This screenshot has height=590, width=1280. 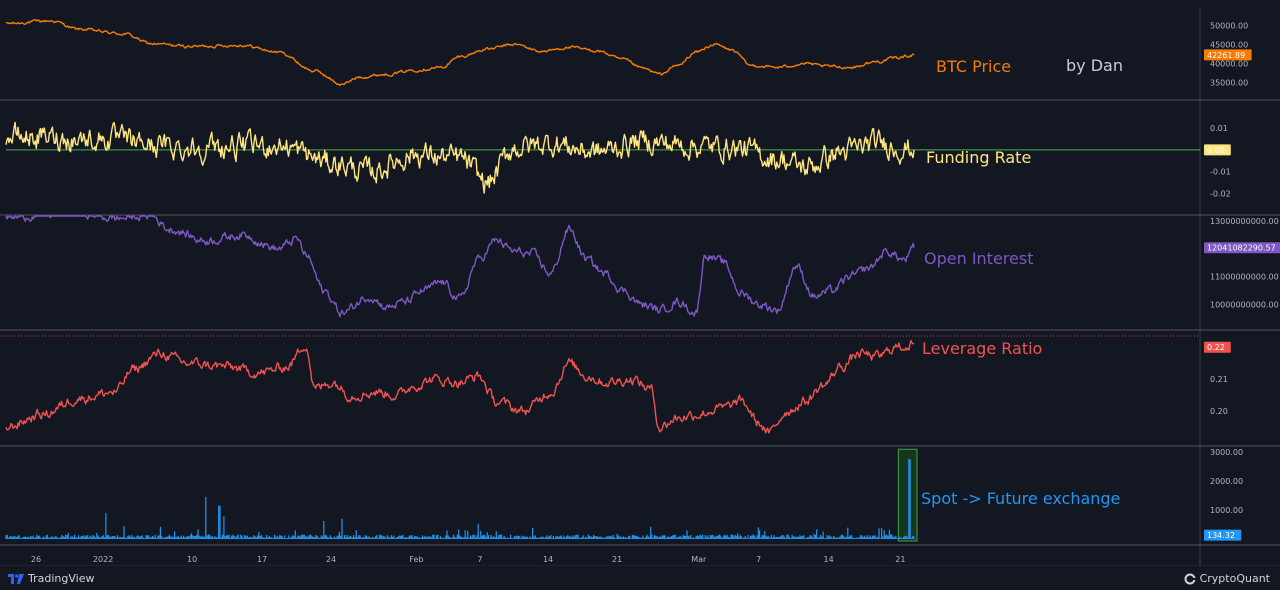 I want to click on last-value-label: 0.22, so click(x=1216, y=347).